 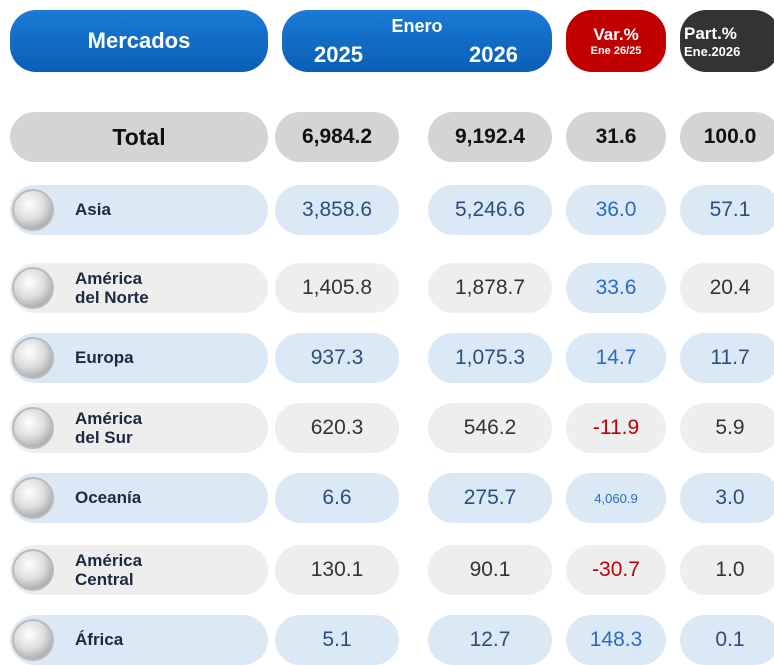 I want to click on year-a-label: 2025, so click(x=338, y=54).